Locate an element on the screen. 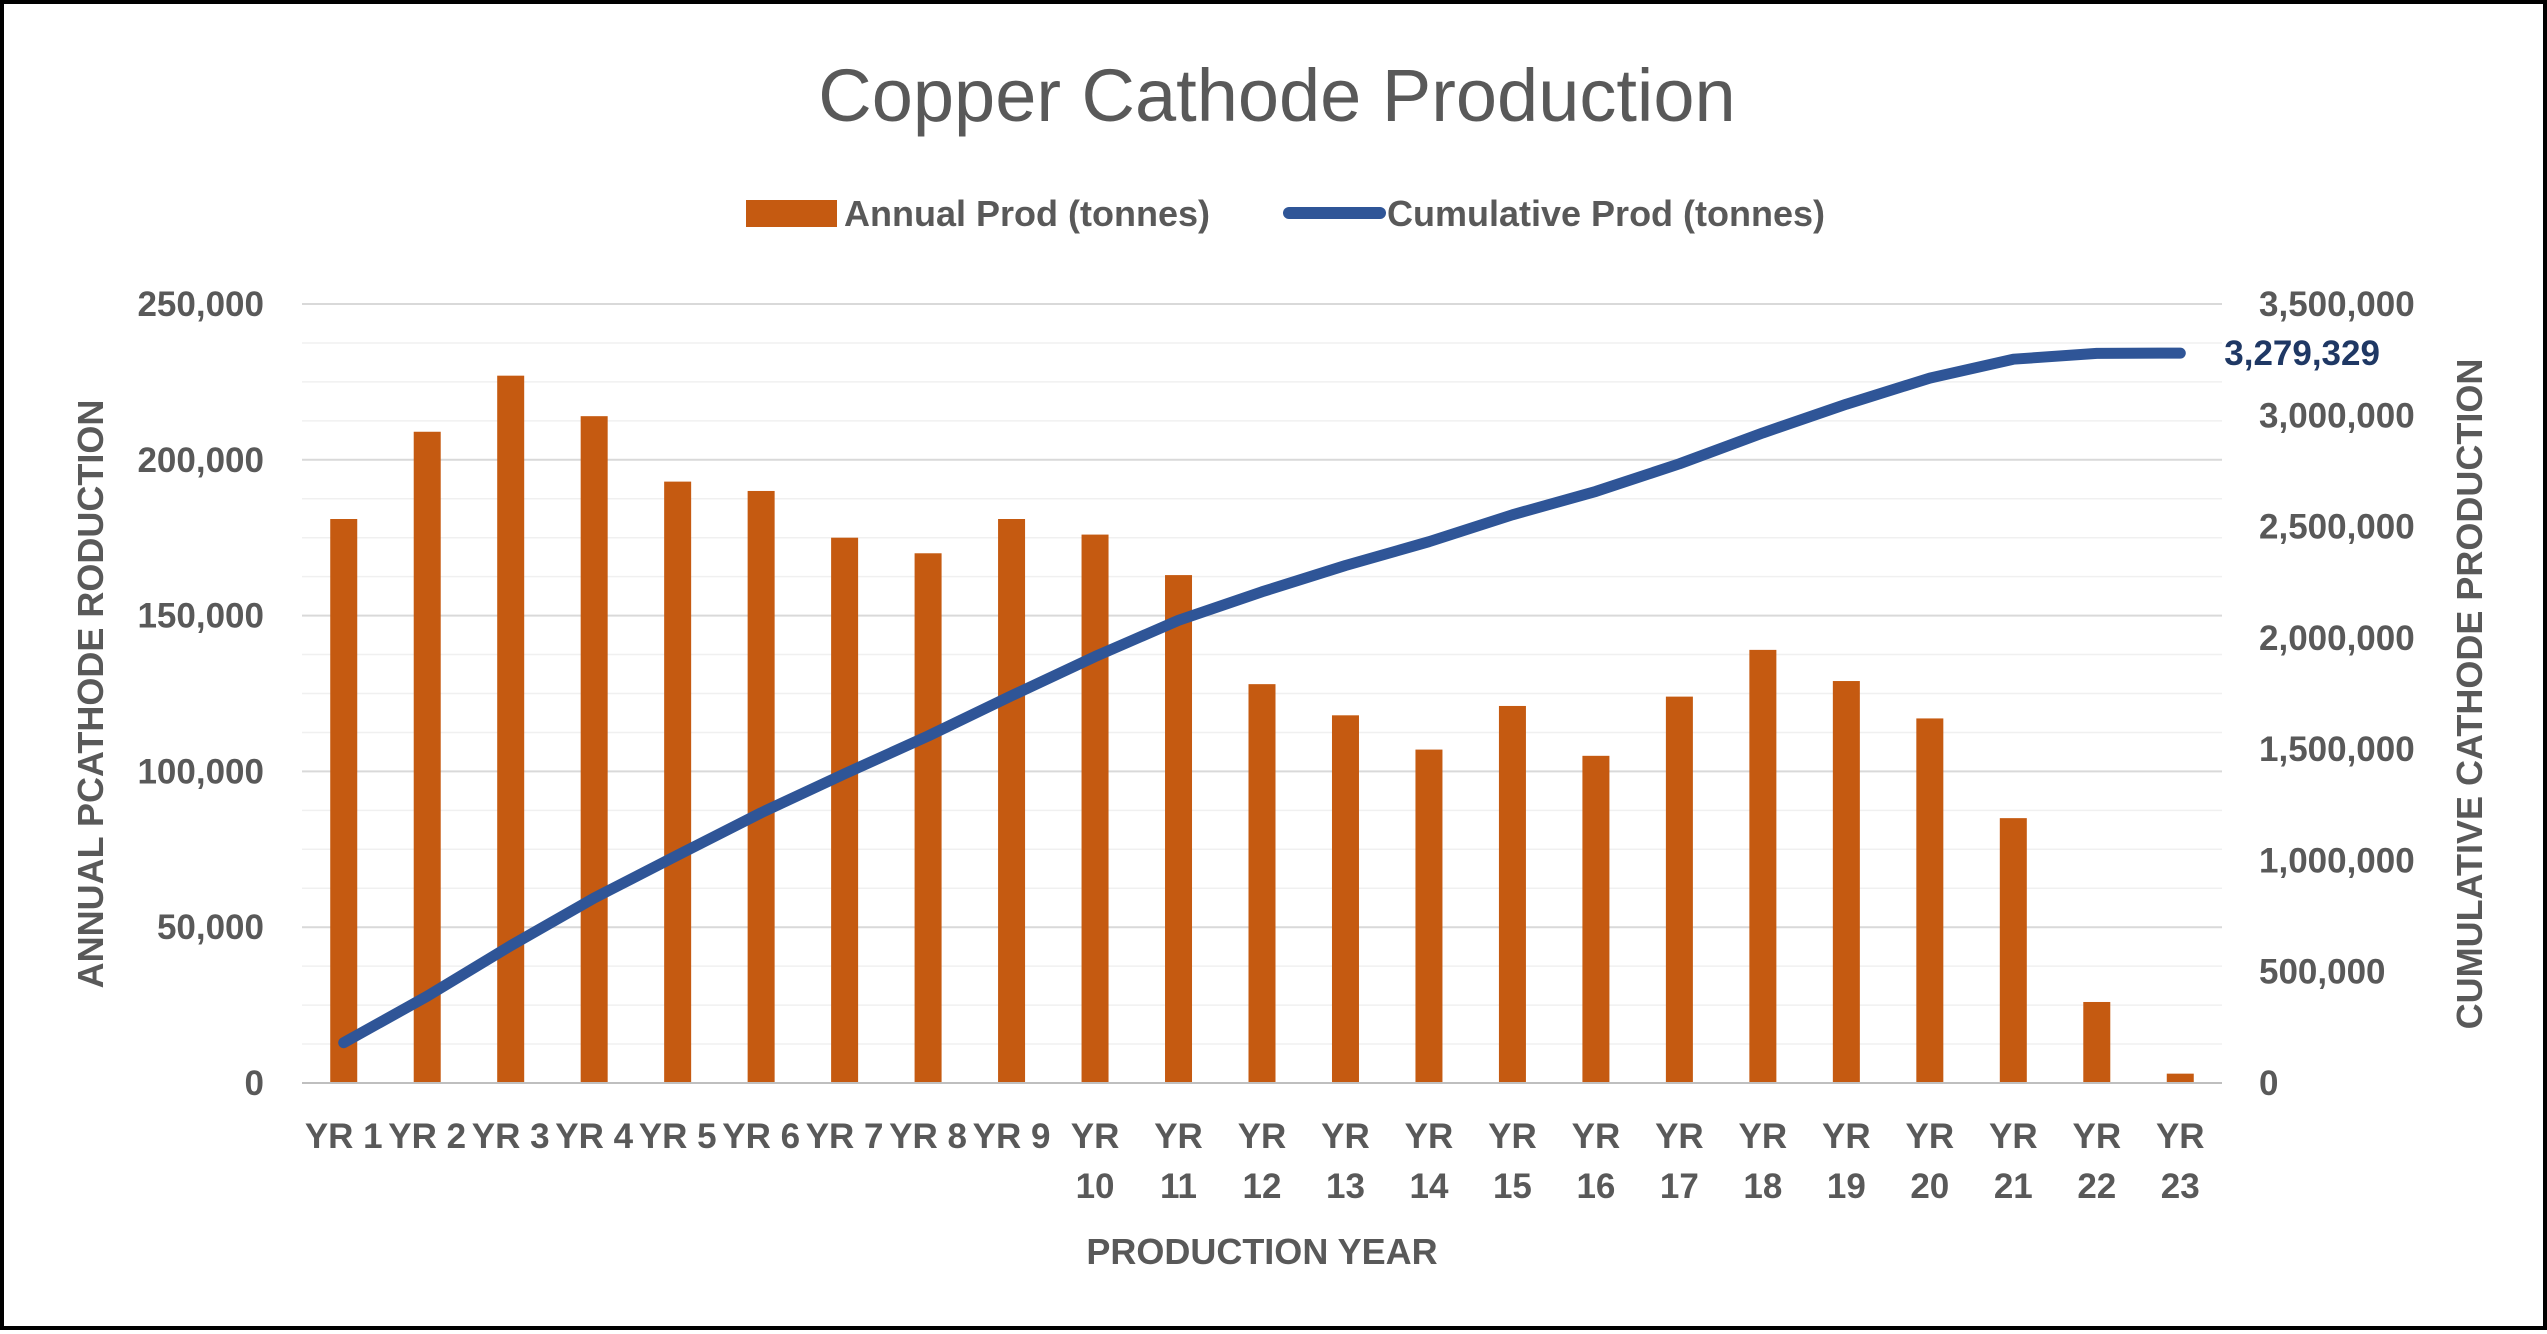 The width and height of the screenshot is (2547, 1334). x-tick-label: YR 22 is located at coordinates (2096, 1161).